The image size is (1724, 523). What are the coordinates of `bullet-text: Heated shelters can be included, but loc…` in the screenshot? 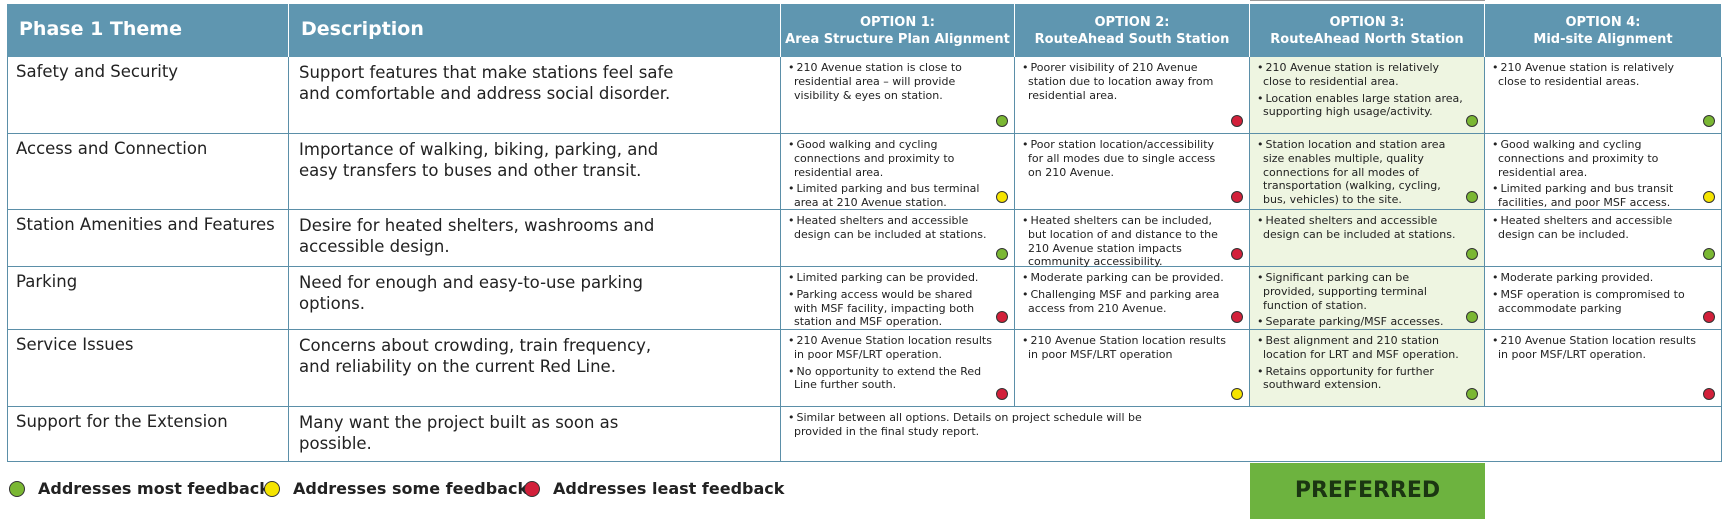 It's located at (1124, 241).